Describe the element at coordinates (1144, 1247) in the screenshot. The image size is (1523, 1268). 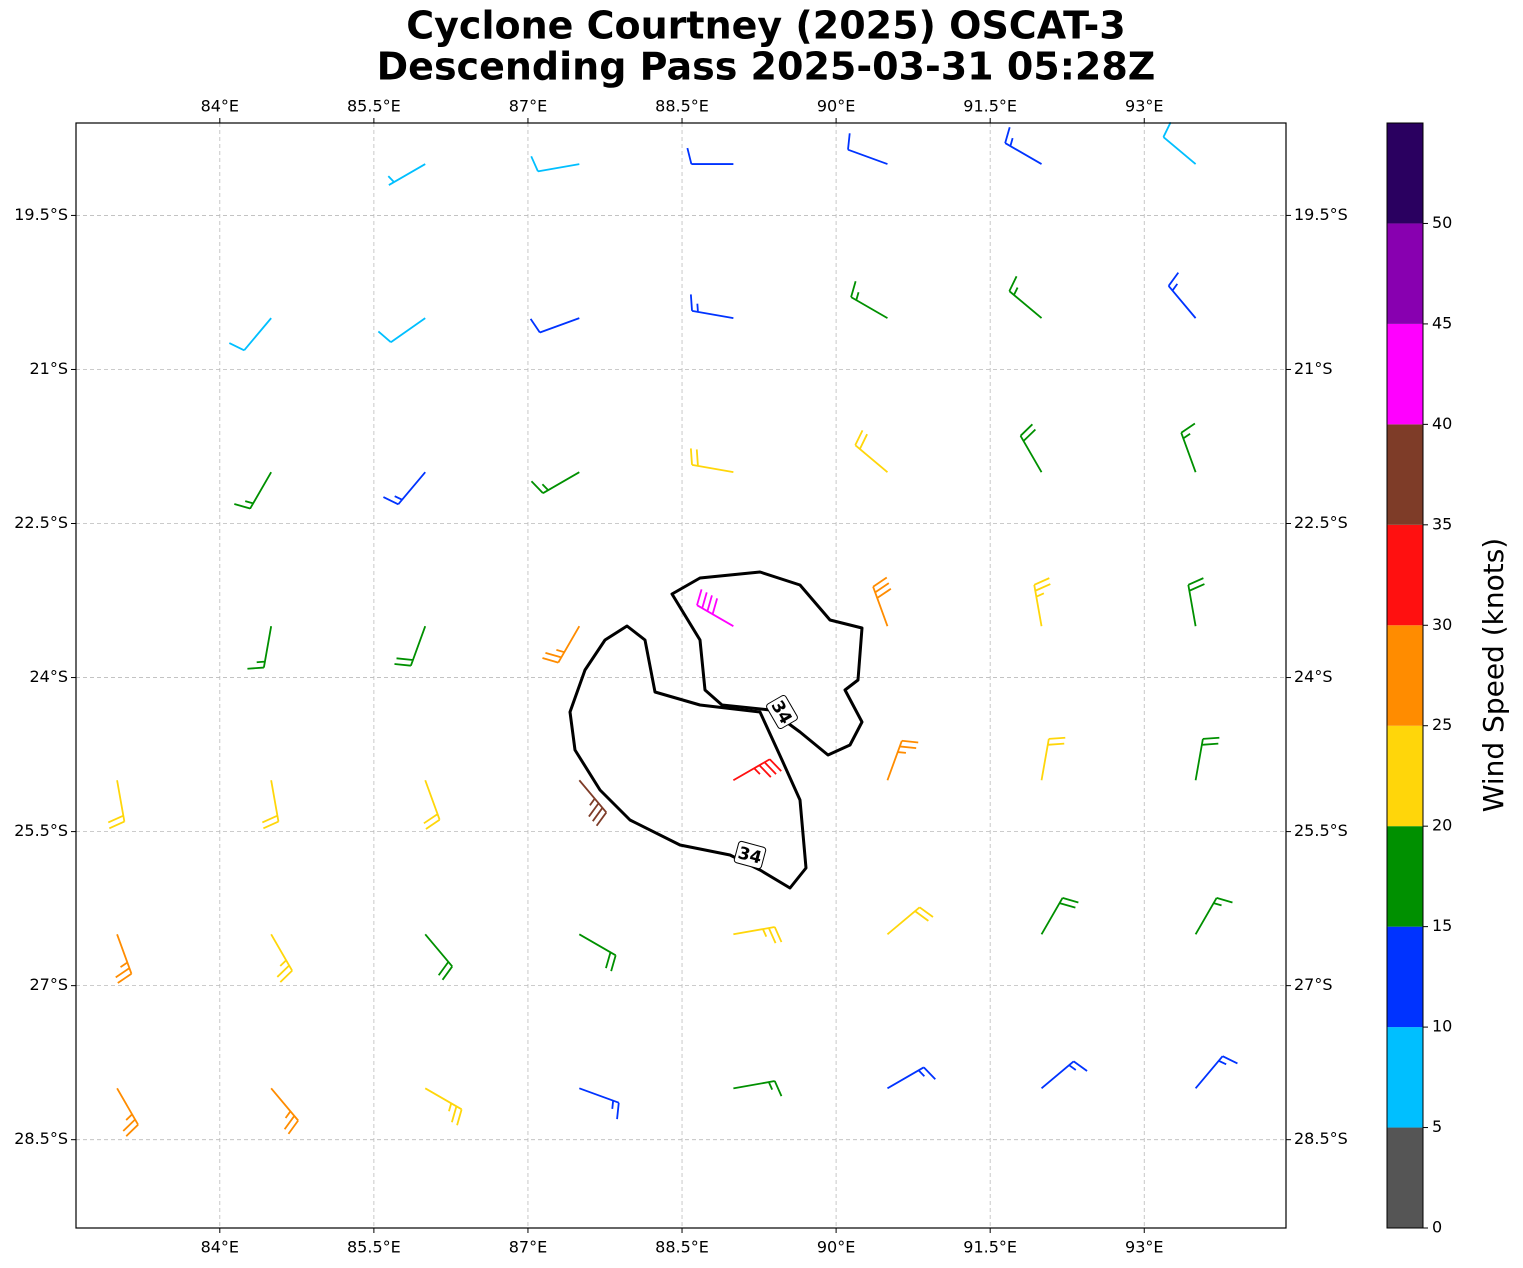
I see `x-tick-label: 93°E` at that location.